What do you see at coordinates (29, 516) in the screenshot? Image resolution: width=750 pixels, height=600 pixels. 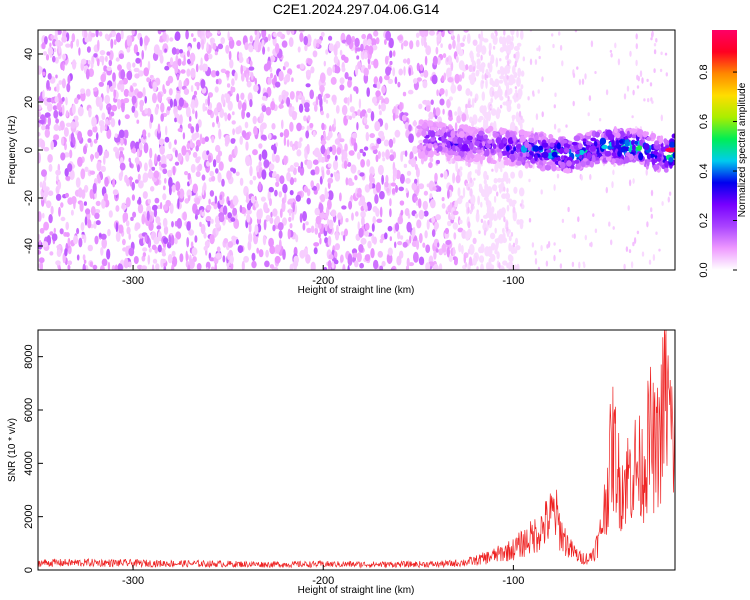 I see `y-tick-label: 2000` at bounding box center [29, 516].